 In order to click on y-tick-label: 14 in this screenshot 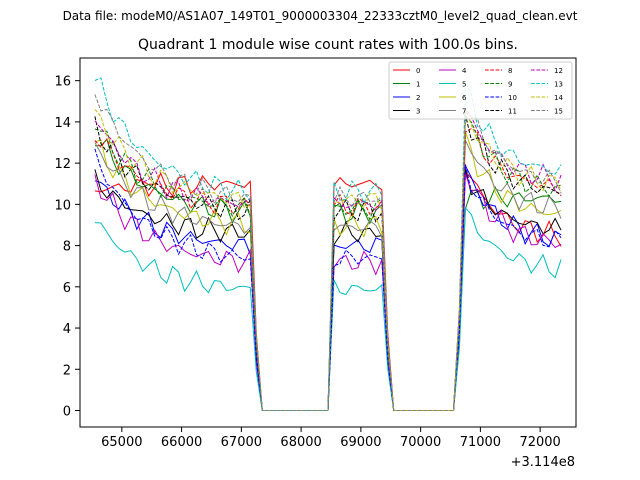, I will do `click(62, 123)`.